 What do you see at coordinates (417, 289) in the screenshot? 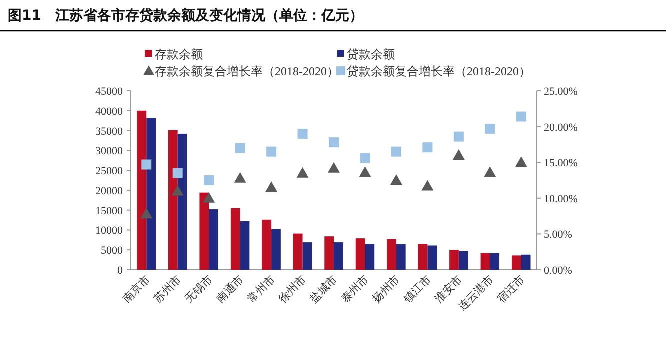
I see `x-tick-label: 镇江市` at bounding box center [417, 289].